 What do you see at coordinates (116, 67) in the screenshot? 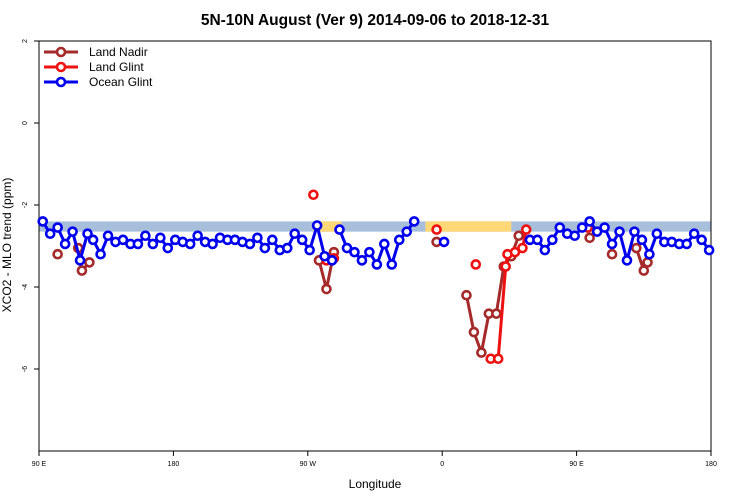
I see `legend-label-land-glint: Land Glint` at bounding box center [116, 67].